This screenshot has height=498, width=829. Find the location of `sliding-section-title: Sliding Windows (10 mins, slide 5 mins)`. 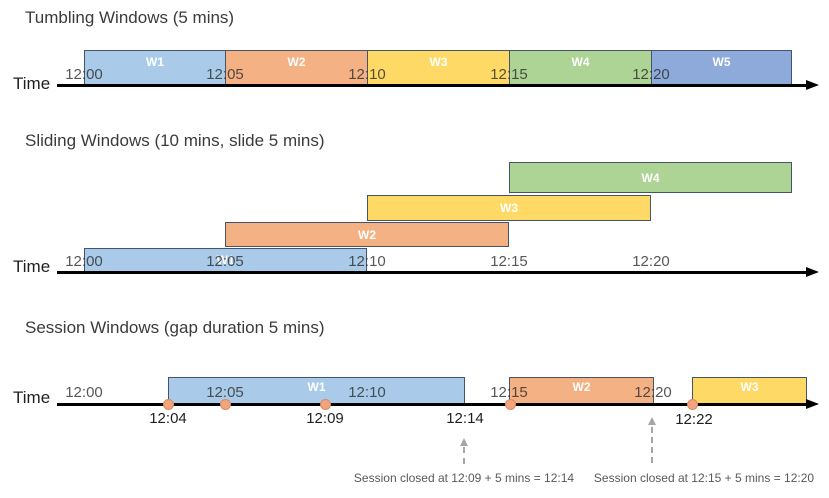

sliding-section-title: Sliding Windows (10 mins, slide 5 mins) is located at coordinates (175, 140).